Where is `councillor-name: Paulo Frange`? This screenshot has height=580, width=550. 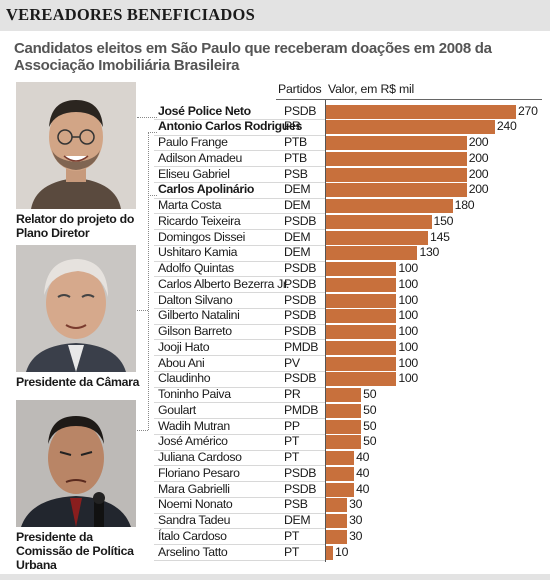
councillor-name: Paulo Frange is located at coordinates (193, 142).